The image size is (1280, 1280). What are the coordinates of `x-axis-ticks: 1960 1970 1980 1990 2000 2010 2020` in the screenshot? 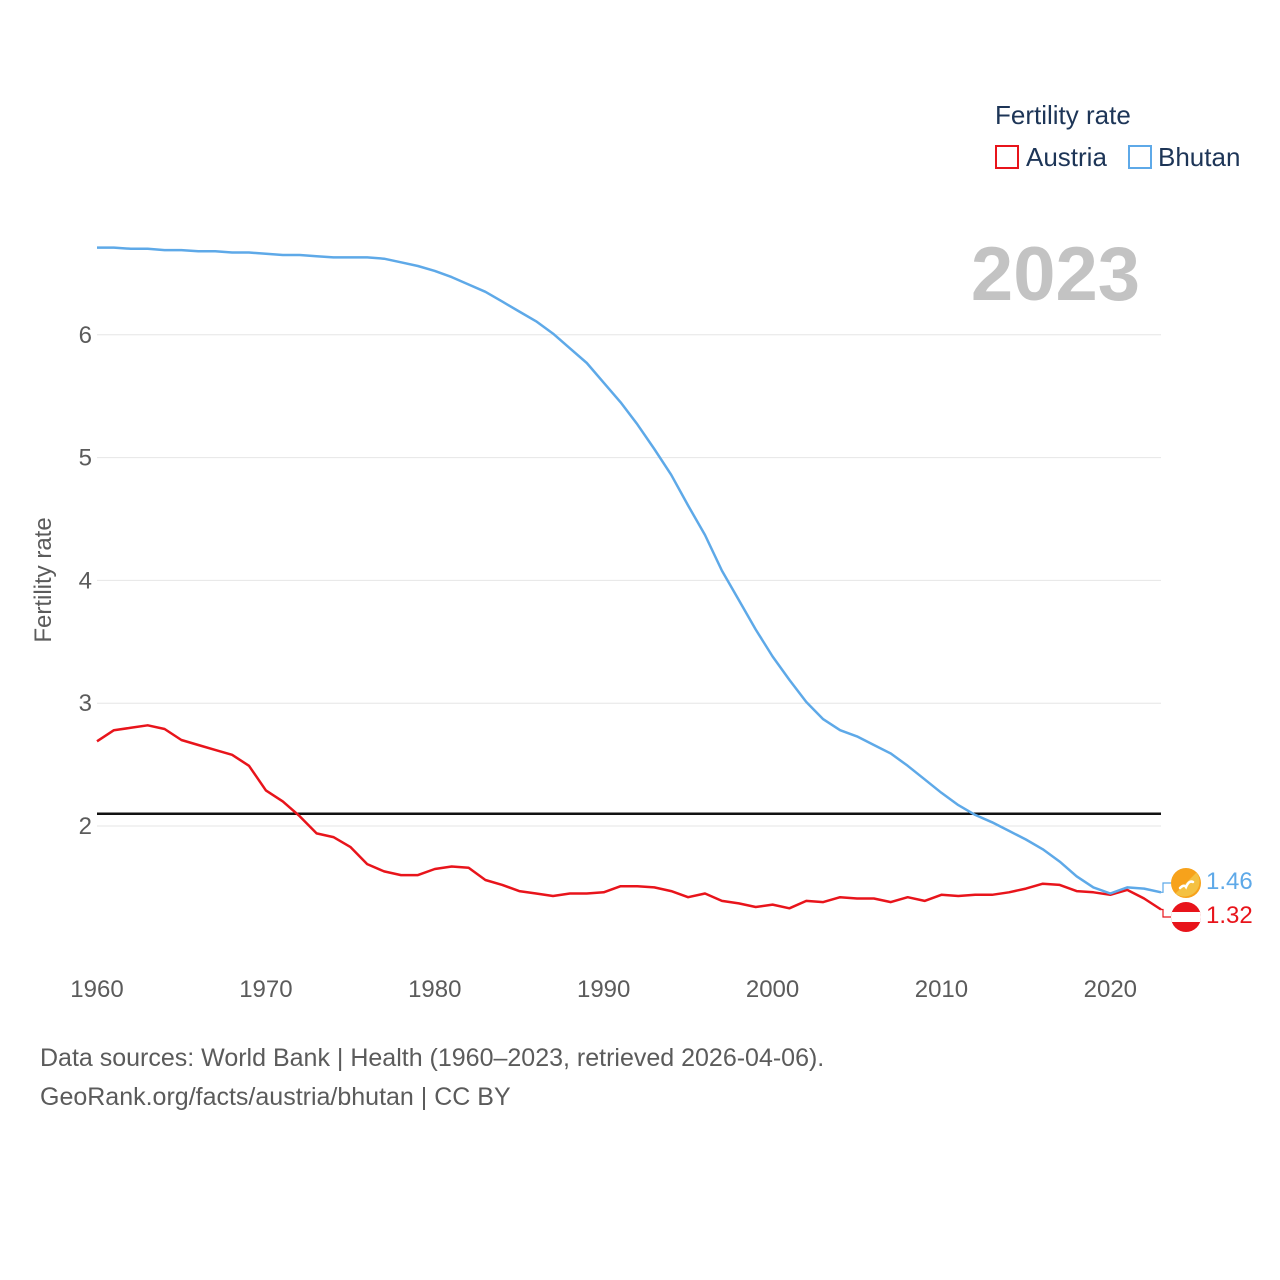 It's located at (603, 989).